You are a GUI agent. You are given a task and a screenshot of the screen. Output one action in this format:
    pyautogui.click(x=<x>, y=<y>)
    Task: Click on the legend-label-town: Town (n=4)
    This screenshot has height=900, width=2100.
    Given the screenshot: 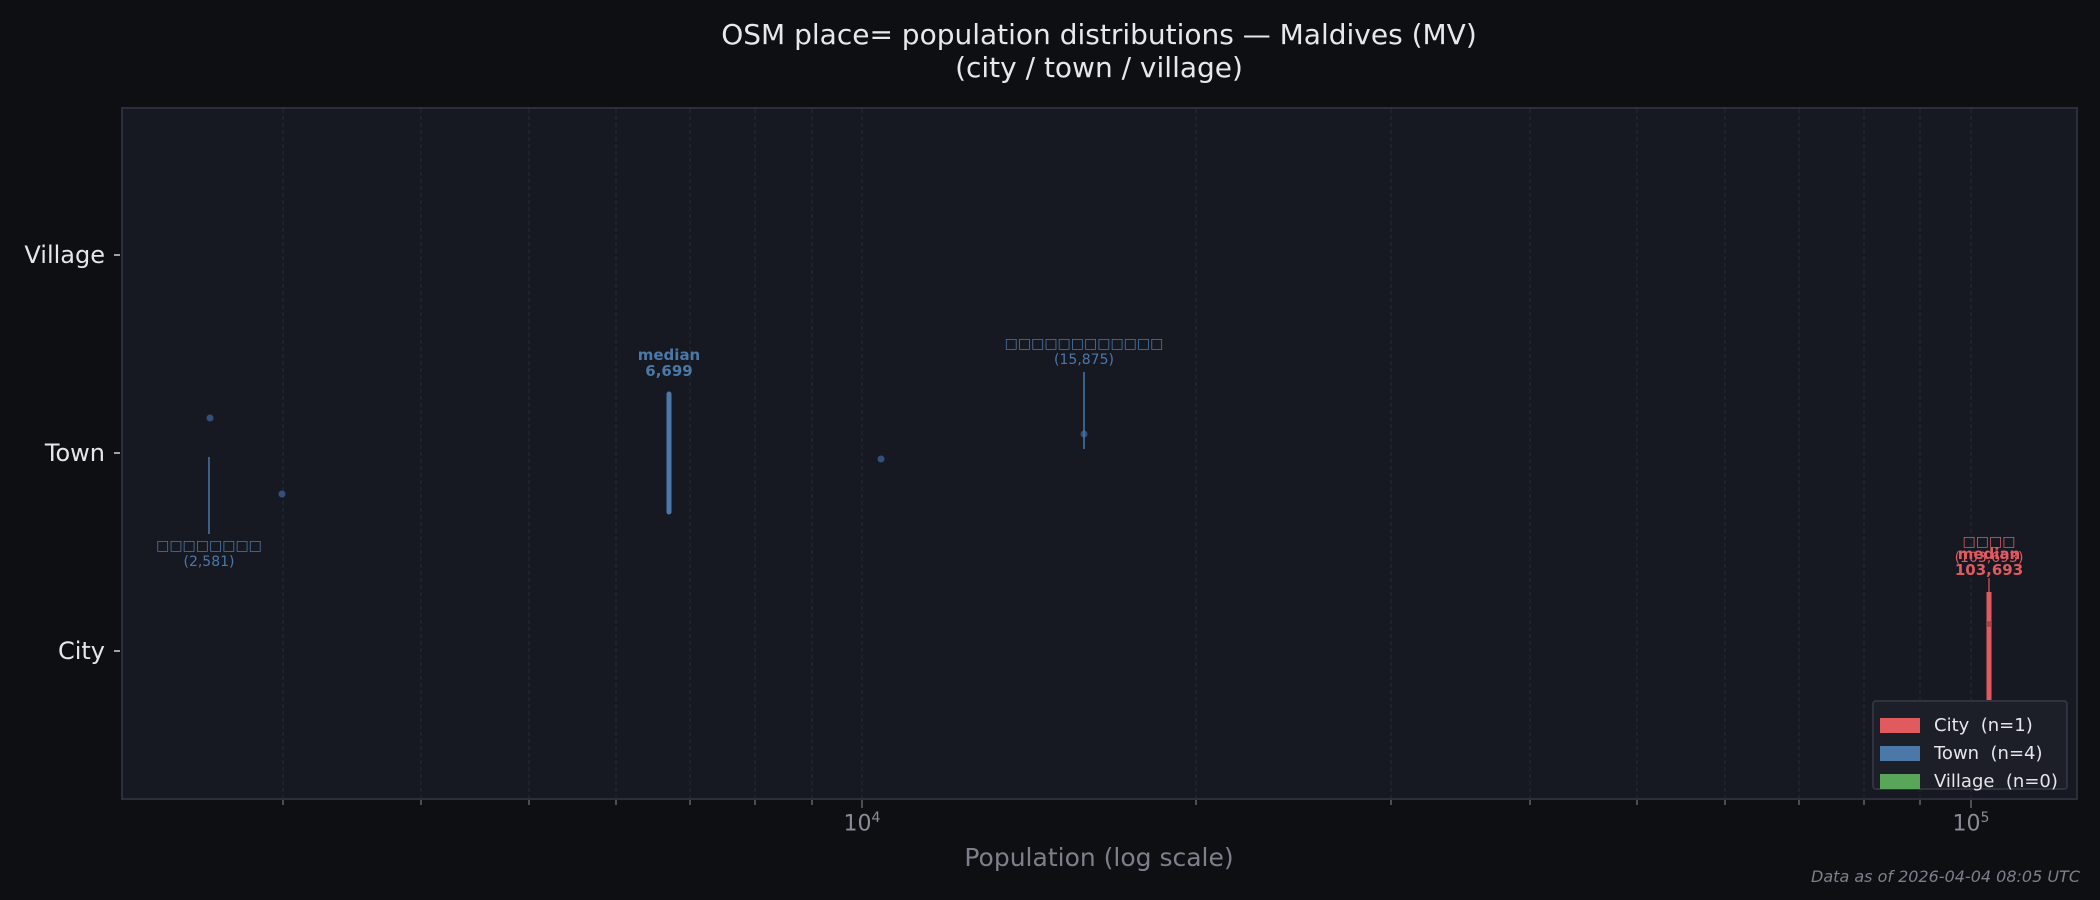 What is the action you would take?
    pyautogui.click(x=1988, y=753)
    